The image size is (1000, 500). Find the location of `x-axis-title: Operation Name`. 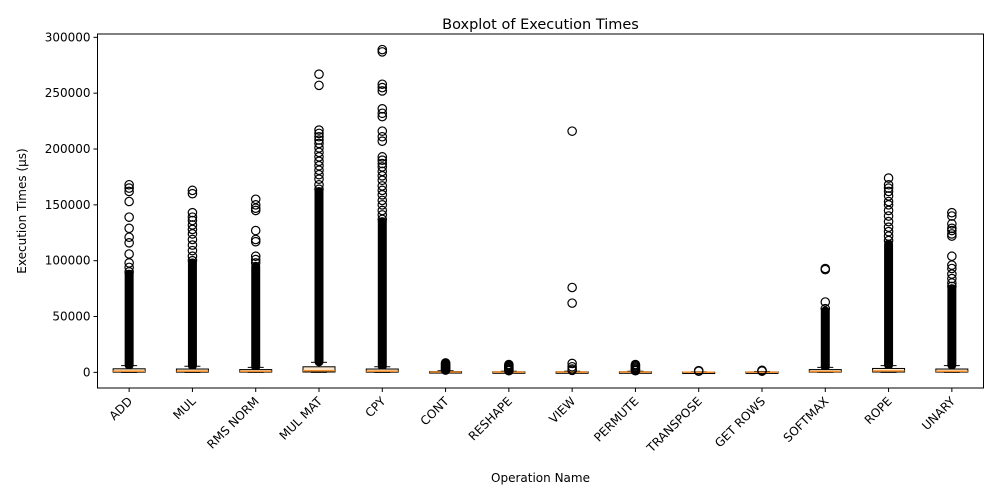

x-axis-title: Operation Name is located at coordinates (540, 478).